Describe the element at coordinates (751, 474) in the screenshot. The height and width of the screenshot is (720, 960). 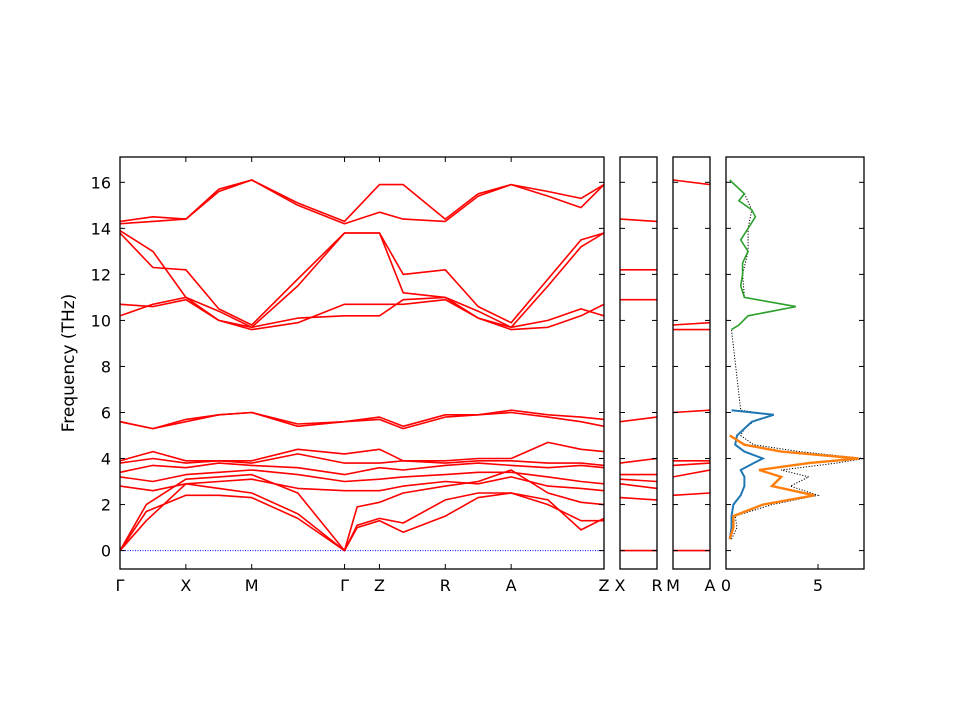
I see `dos-series-blue` at that location.